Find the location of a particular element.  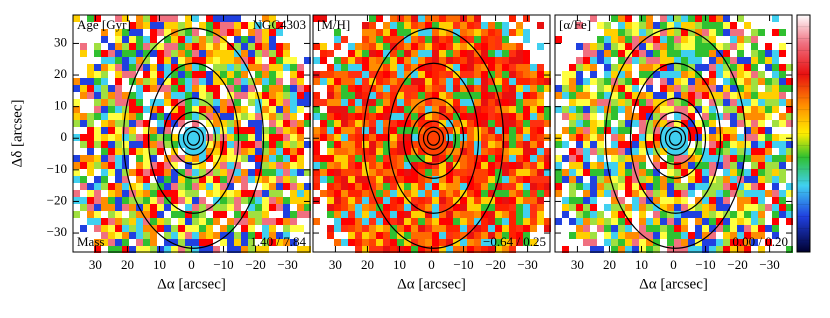

y-tick-label: 10 is located at coordinates (60, 105).